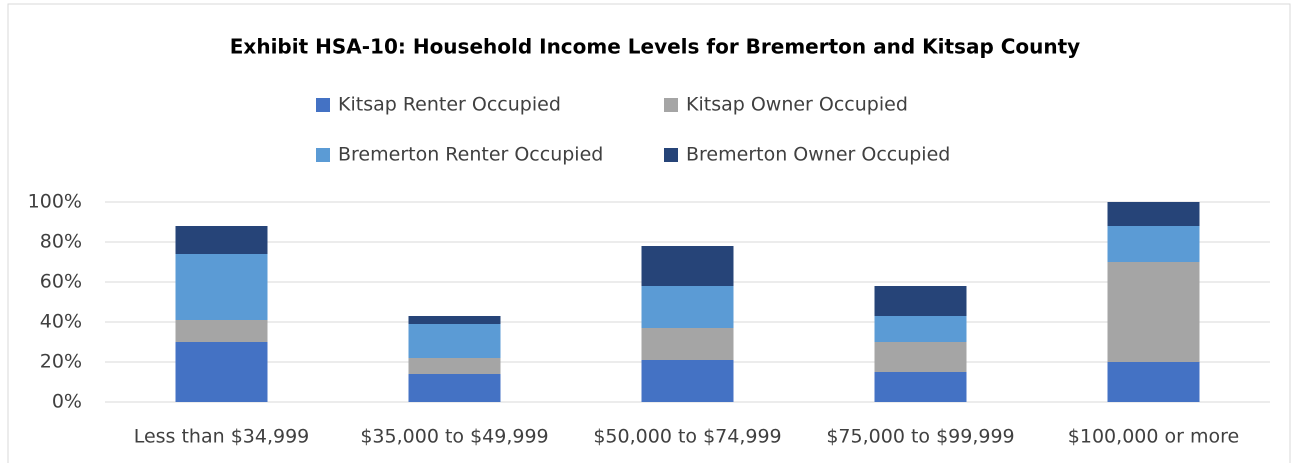 The image size is (1296, 463). Describe the element at coordinates (61, 362) in the screenshot. I see `y-tick-label: 20%` at that location.